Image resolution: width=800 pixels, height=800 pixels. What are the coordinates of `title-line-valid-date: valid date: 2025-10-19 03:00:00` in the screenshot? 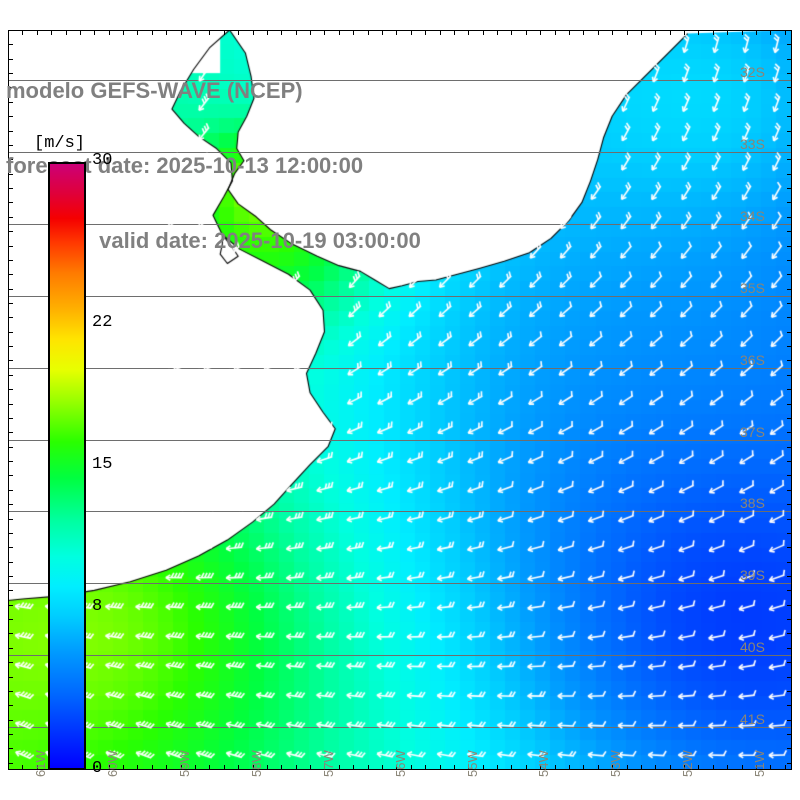 It's located at (260, 240).